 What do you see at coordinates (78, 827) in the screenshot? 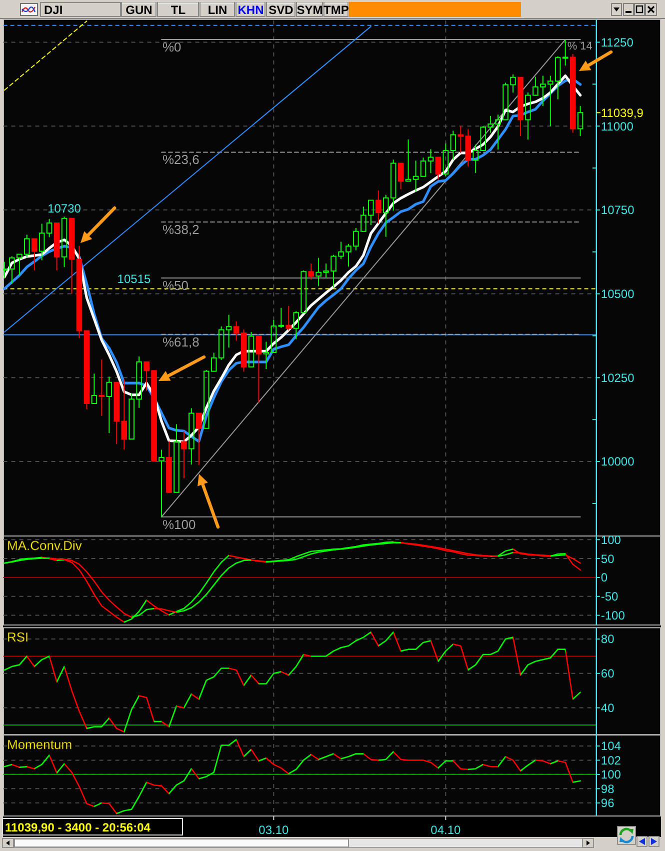
I see `text: 11039,90 - 3400 - 20:56:04` at bounding box center [78, 827].